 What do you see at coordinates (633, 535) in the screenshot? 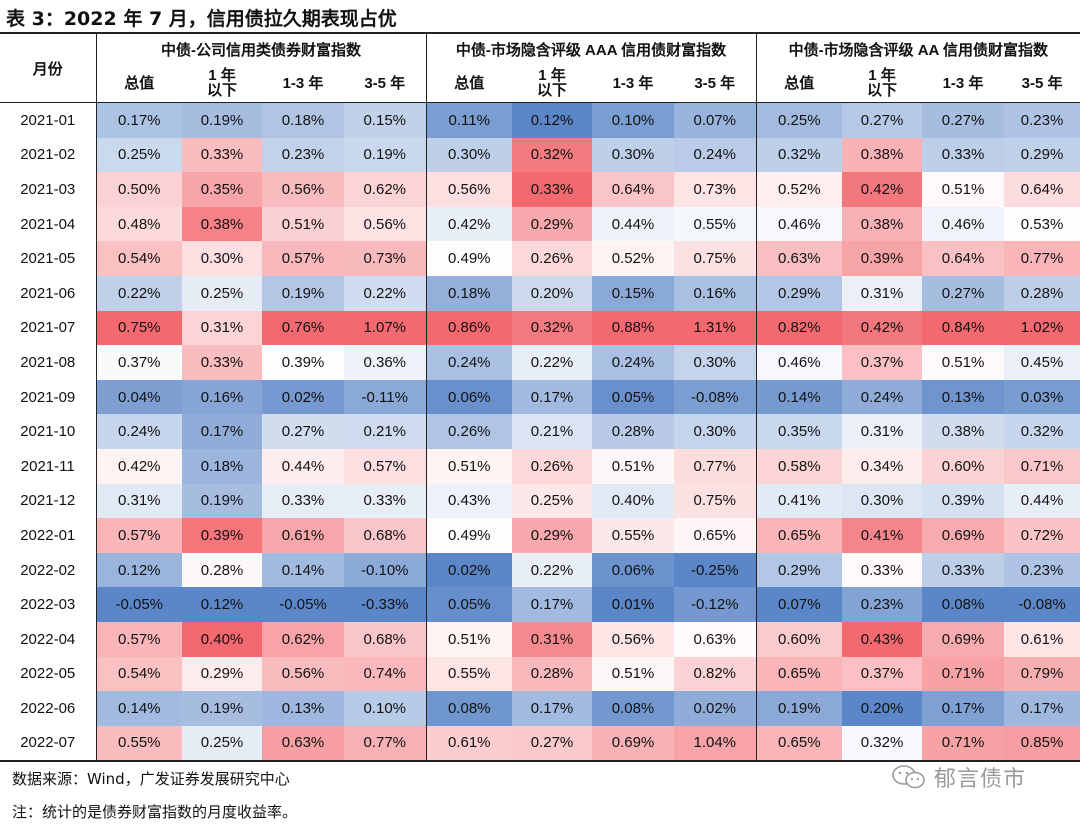
I see `value-cell: 0.55%` at bounding box center [633, 535].